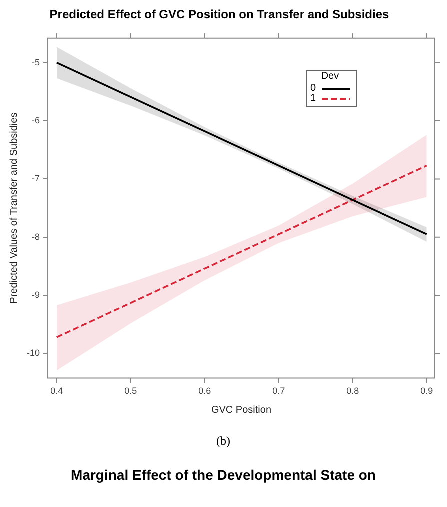  What do you see at coordinates (223, 475) in the screenshot?
I see `text: Marginal Effect of the Developmental State on` at bounding box center [223, 475].